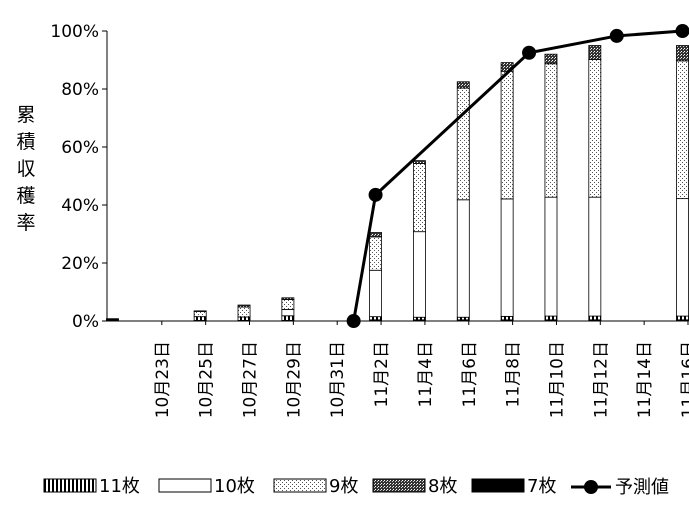 This screenshot has width=689, height=521. I want to click on y-tick-label: 40%, so click(80, 206).